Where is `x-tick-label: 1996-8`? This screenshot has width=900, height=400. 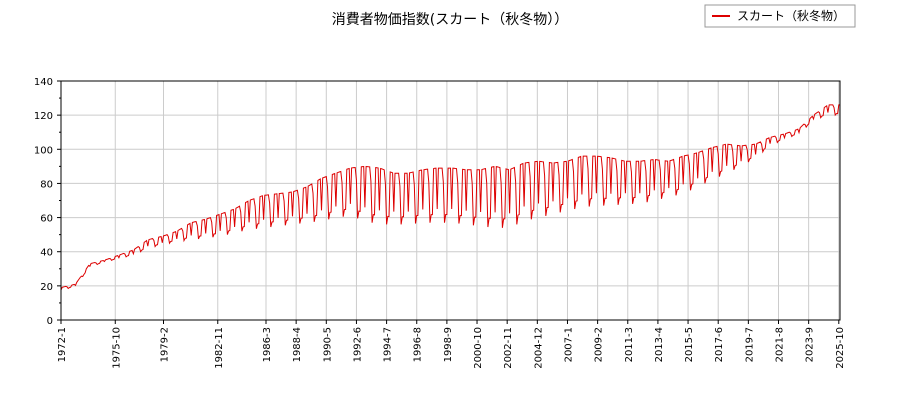
x-tick-label: 1996-8 is located at coordinates (418, 344).